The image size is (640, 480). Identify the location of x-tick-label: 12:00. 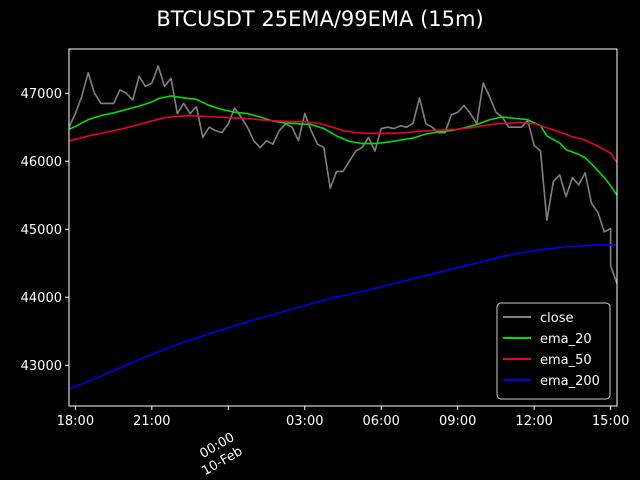
(533, 421).